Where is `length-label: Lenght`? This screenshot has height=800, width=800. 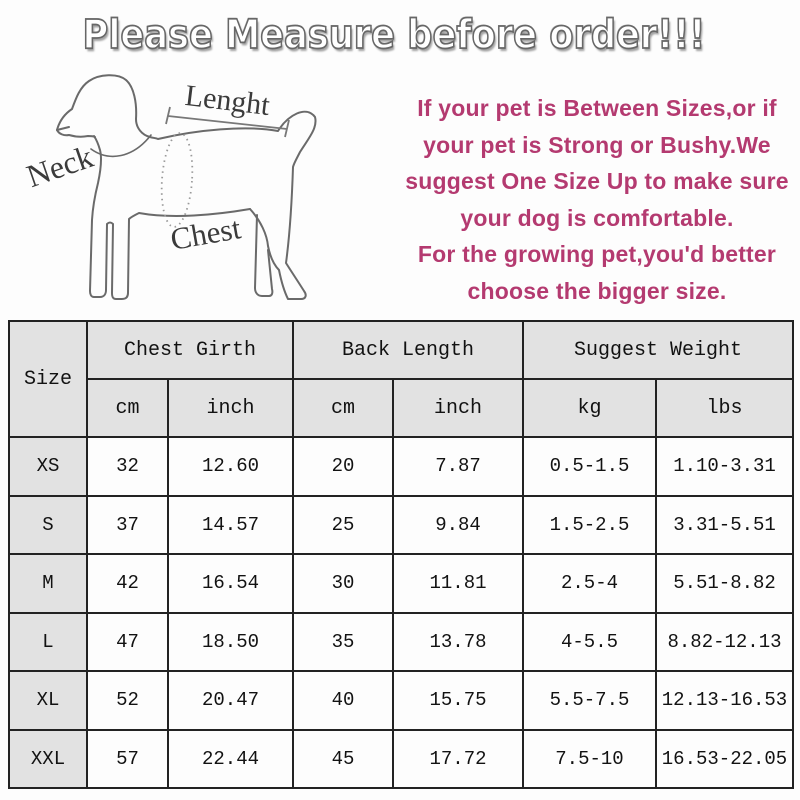
length-label: Lenght is located at coordinates (227, 100).